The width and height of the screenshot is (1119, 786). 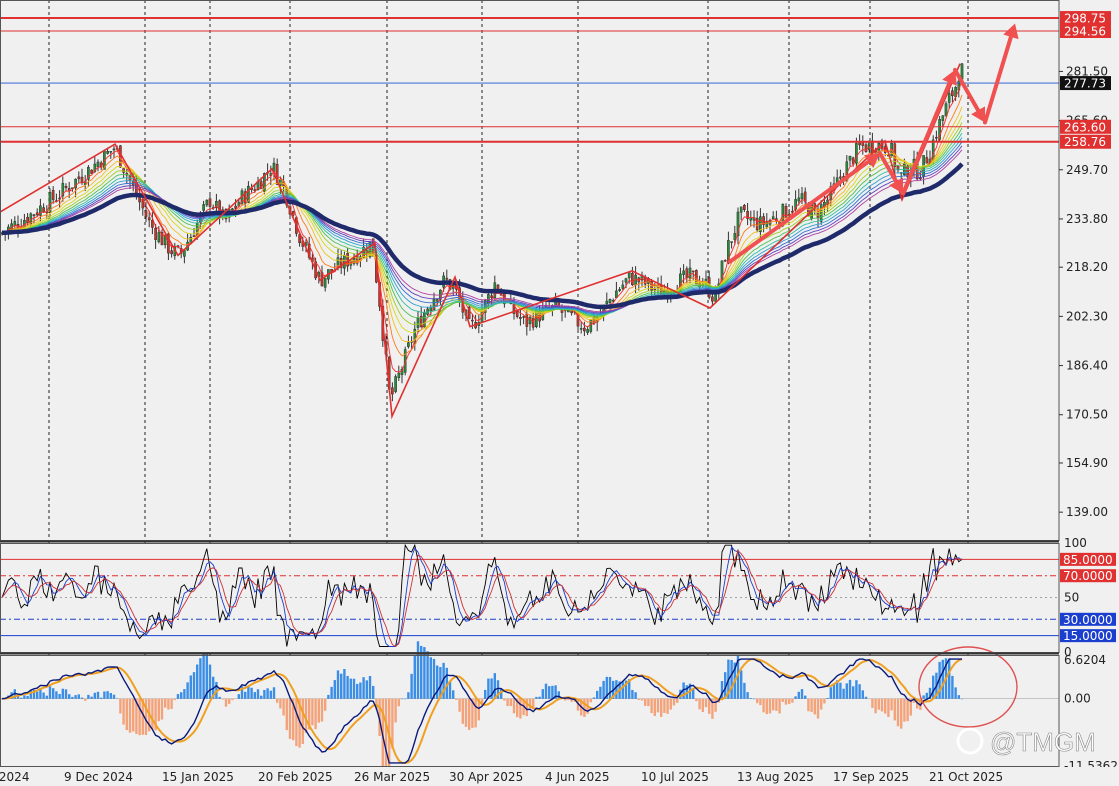 What do you see at coordinates (486, 777) in the screenshot?
I see `time-tick-label: 30 Apr 2025` at bounding box center [486, 777].